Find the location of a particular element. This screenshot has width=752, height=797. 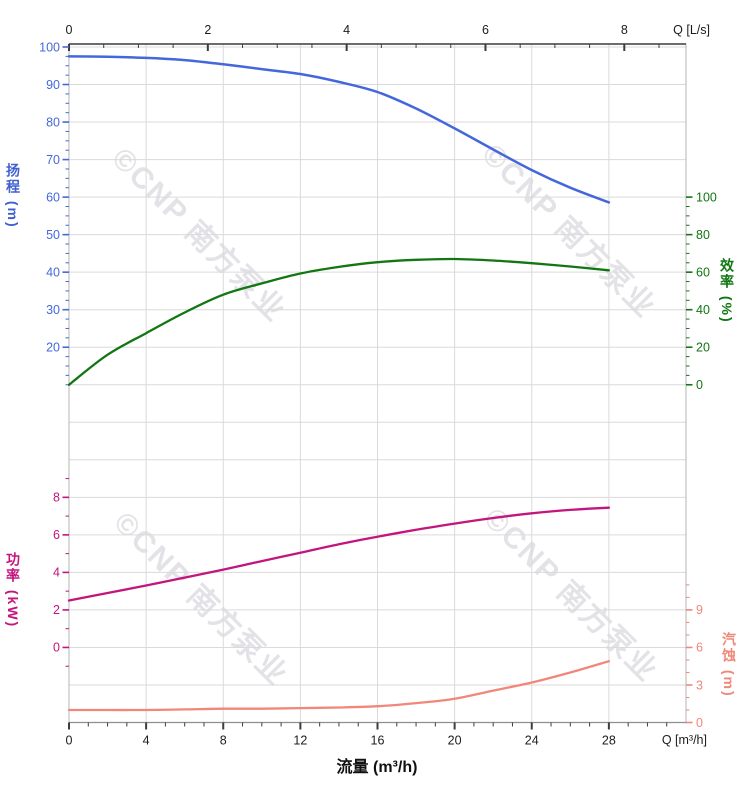

efficiency-tick-label: 80 is located at coordinates (703, 235).